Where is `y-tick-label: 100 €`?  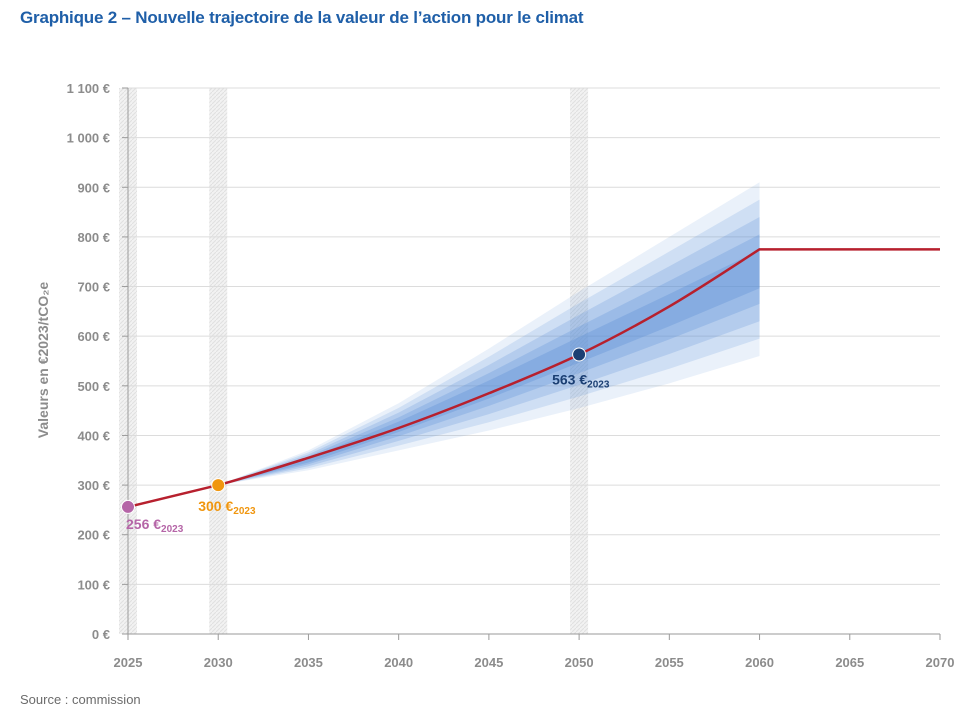 y-tick-label: 100 € is located at coordinates (93, 584).